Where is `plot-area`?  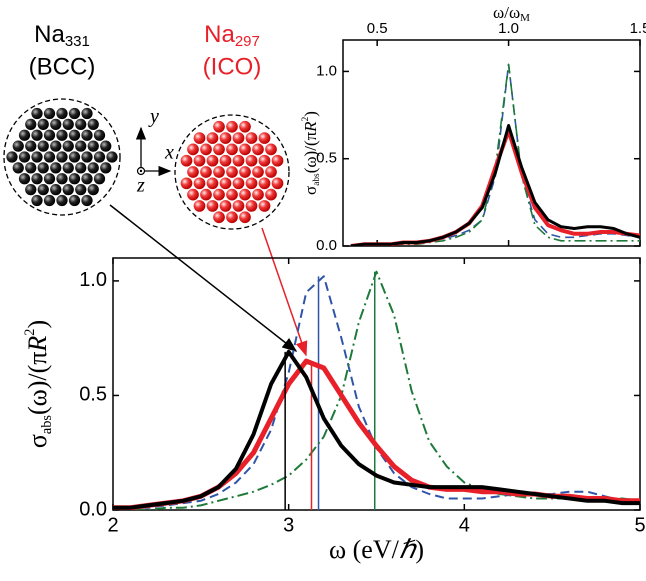 plot-area is located at coordinates (495, 154).